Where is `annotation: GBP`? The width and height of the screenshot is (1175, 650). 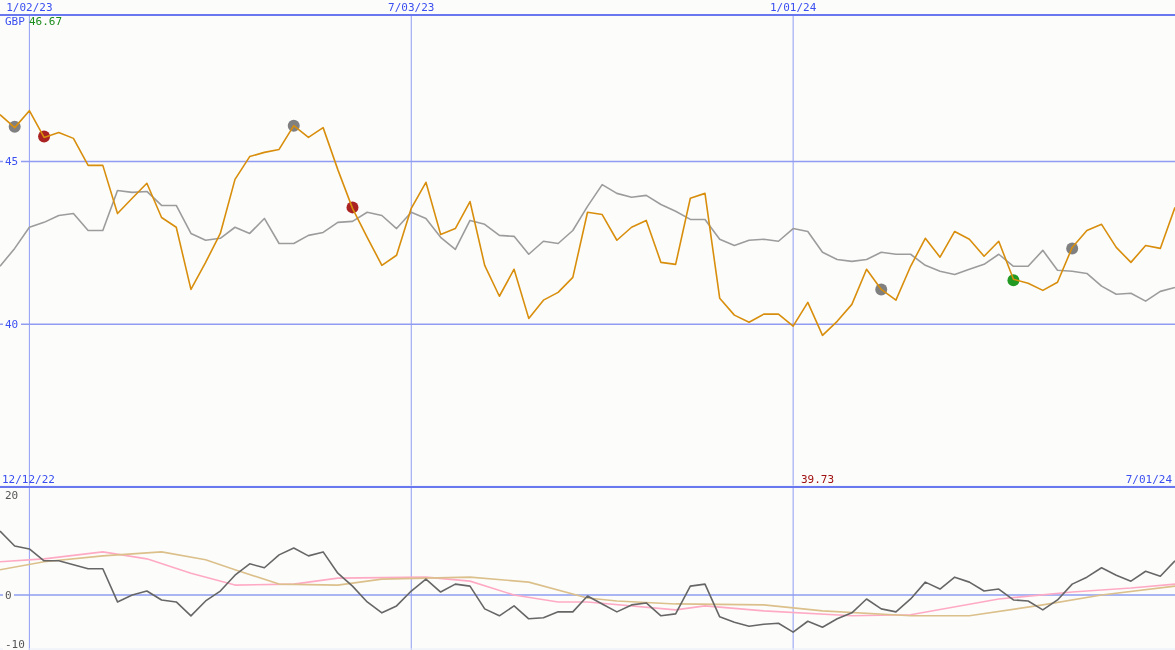
annotation: GBP is located at coordinates (15, 21).